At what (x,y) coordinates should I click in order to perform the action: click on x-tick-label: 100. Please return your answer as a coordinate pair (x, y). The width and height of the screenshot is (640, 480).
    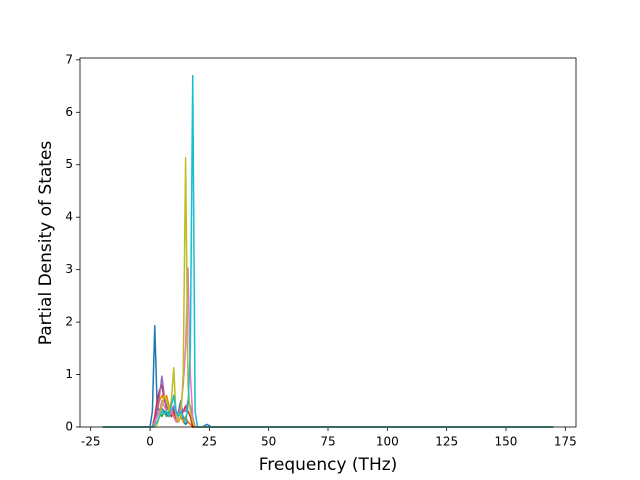
    Looking at the image, I should click on (387, 442).